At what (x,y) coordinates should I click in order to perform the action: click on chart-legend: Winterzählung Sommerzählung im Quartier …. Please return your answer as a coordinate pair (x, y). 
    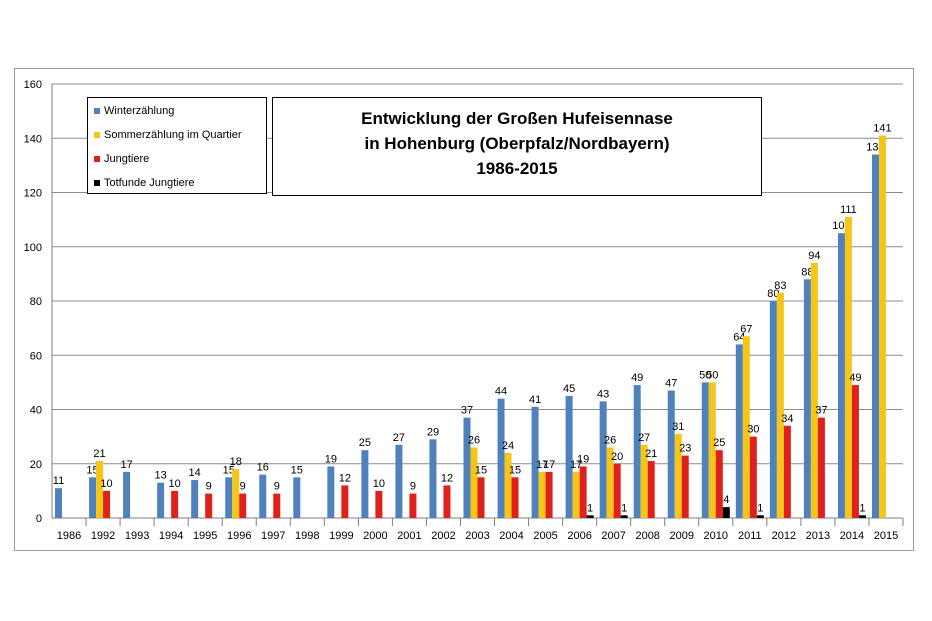
    Looking at the image, I should click on (177, 145).